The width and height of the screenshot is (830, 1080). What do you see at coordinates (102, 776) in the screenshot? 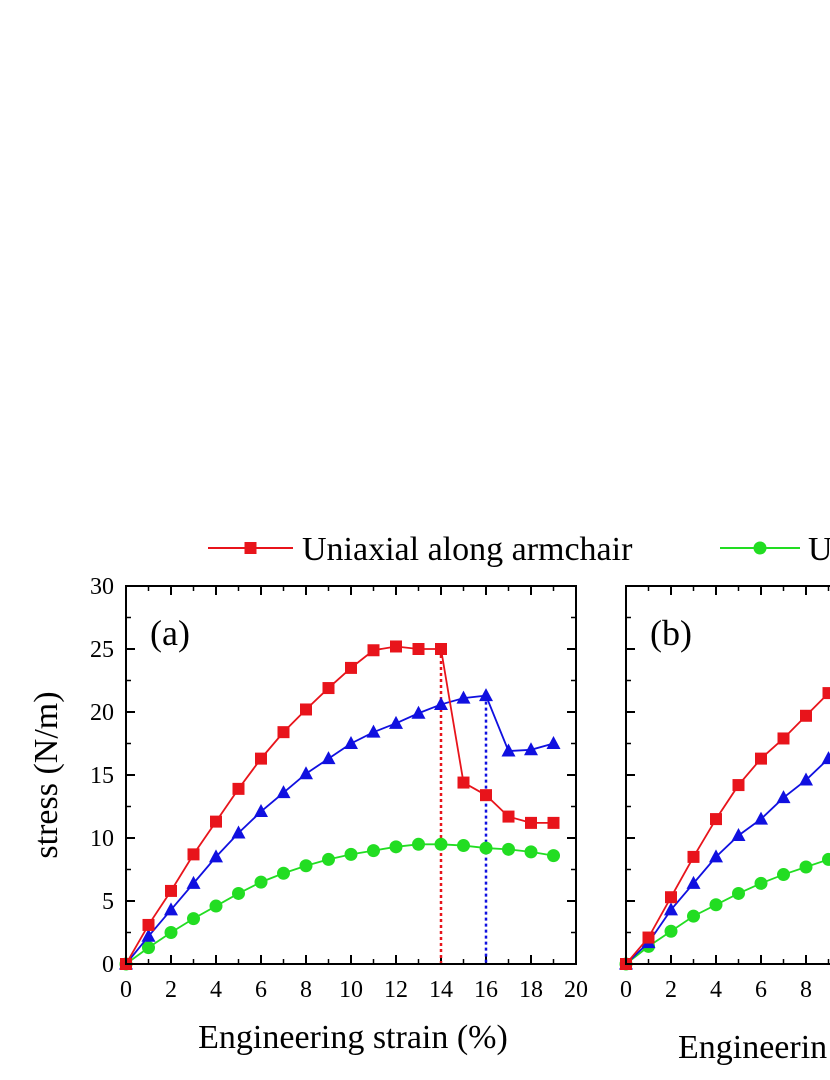
I see `panel-a-ytick-label: 15` at bounding box center [102, 776].